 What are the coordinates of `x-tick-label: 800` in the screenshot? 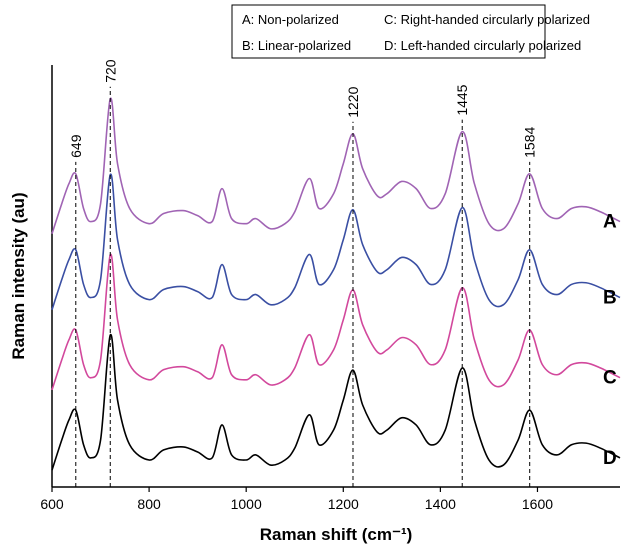 It's located at (149, 504).